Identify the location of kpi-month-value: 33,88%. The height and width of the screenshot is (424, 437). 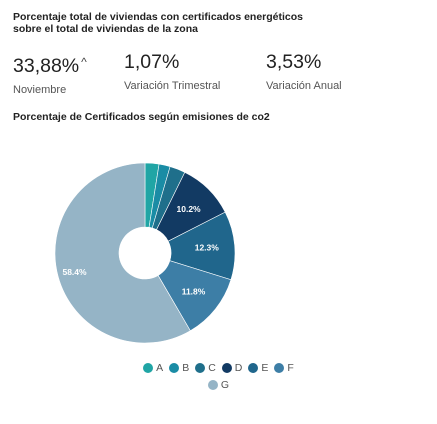
(46, 66).